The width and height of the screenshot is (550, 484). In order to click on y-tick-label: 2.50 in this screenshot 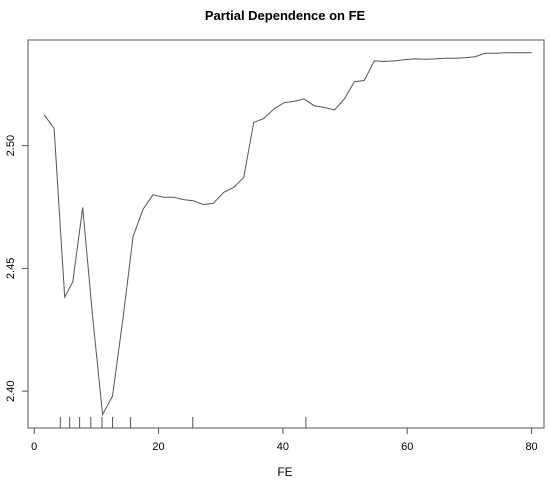, I will do `click(11, 145)`.